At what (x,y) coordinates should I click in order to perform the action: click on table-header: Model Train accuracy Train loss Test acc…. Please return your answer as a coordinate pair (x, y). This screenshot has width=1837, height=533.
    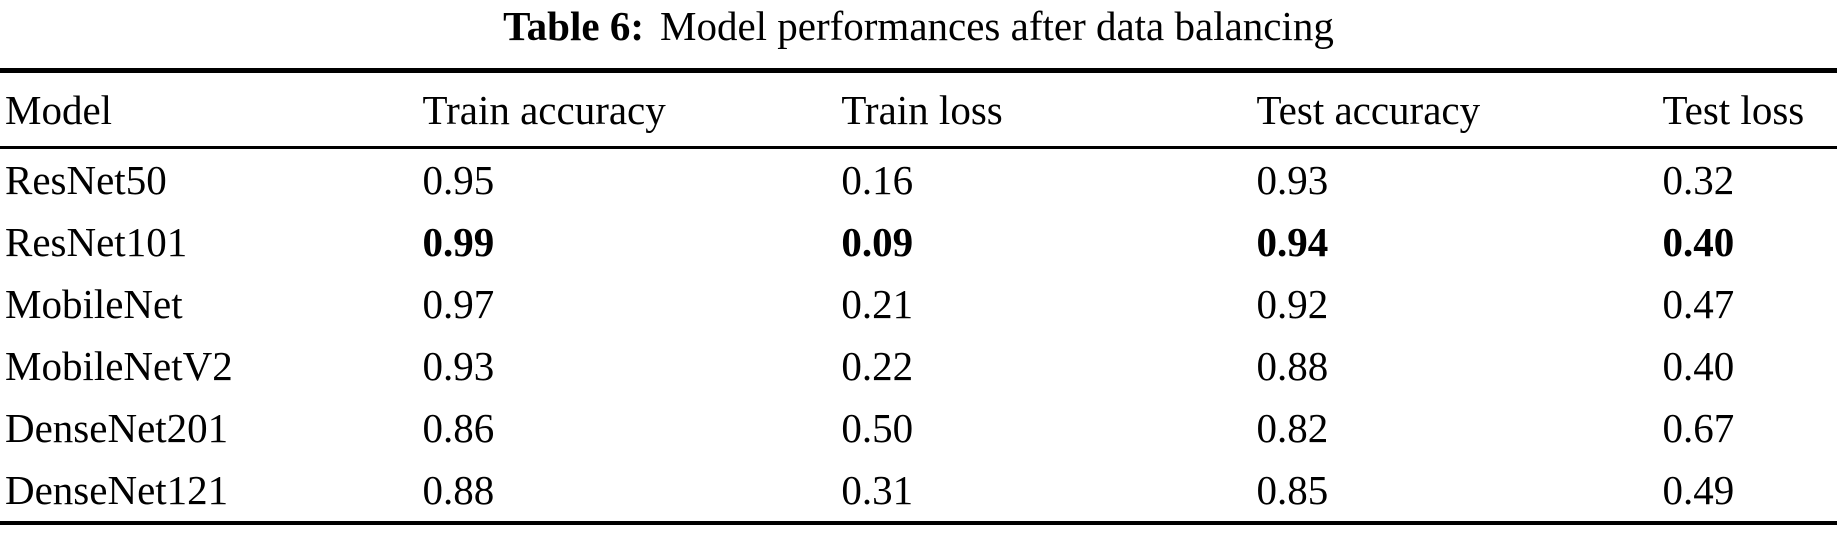
    Looking at the image, I should click on (918, 109).